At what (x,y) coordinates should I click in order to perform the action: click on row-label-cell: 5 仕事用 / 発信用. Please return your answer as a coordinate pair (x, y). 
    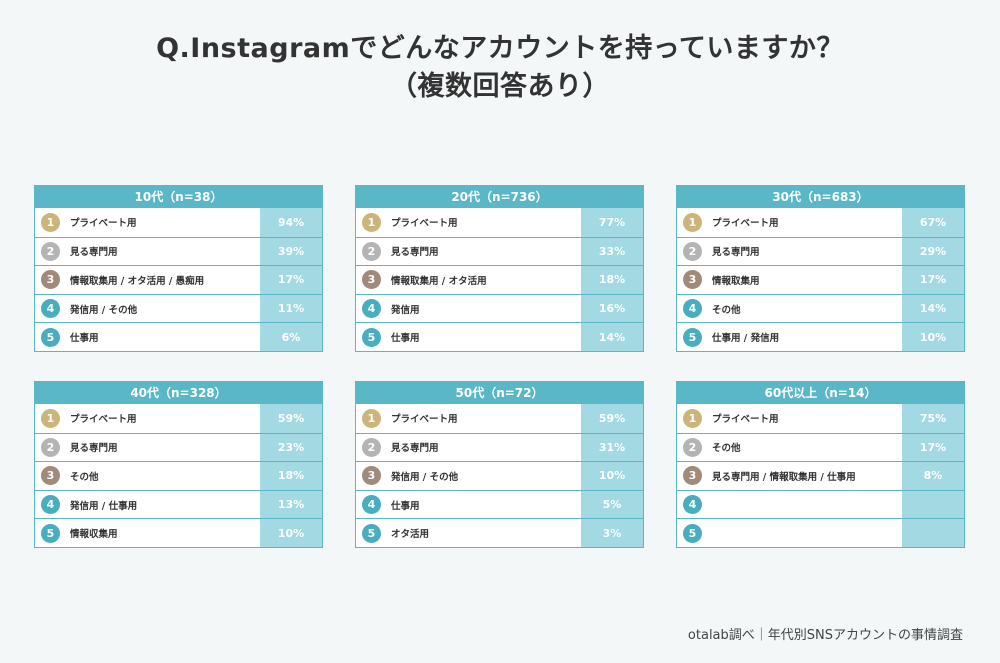
    Looking at the image, I should click on (789, 337).